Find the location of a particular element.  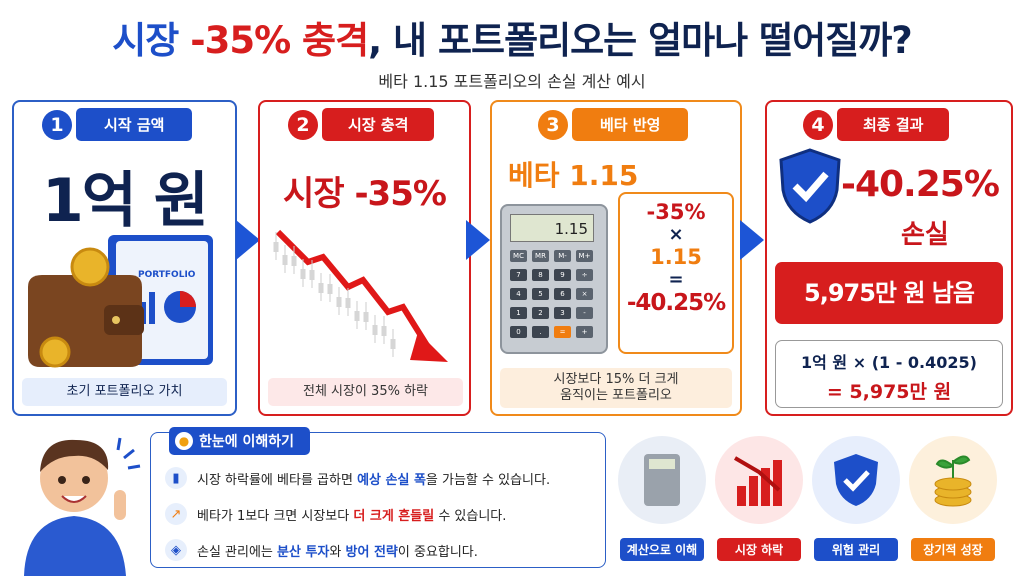

step-card: 2 시장 충격 시장 -35% 전체 시장이 35% 하락 is located at coordinates (364, 258).